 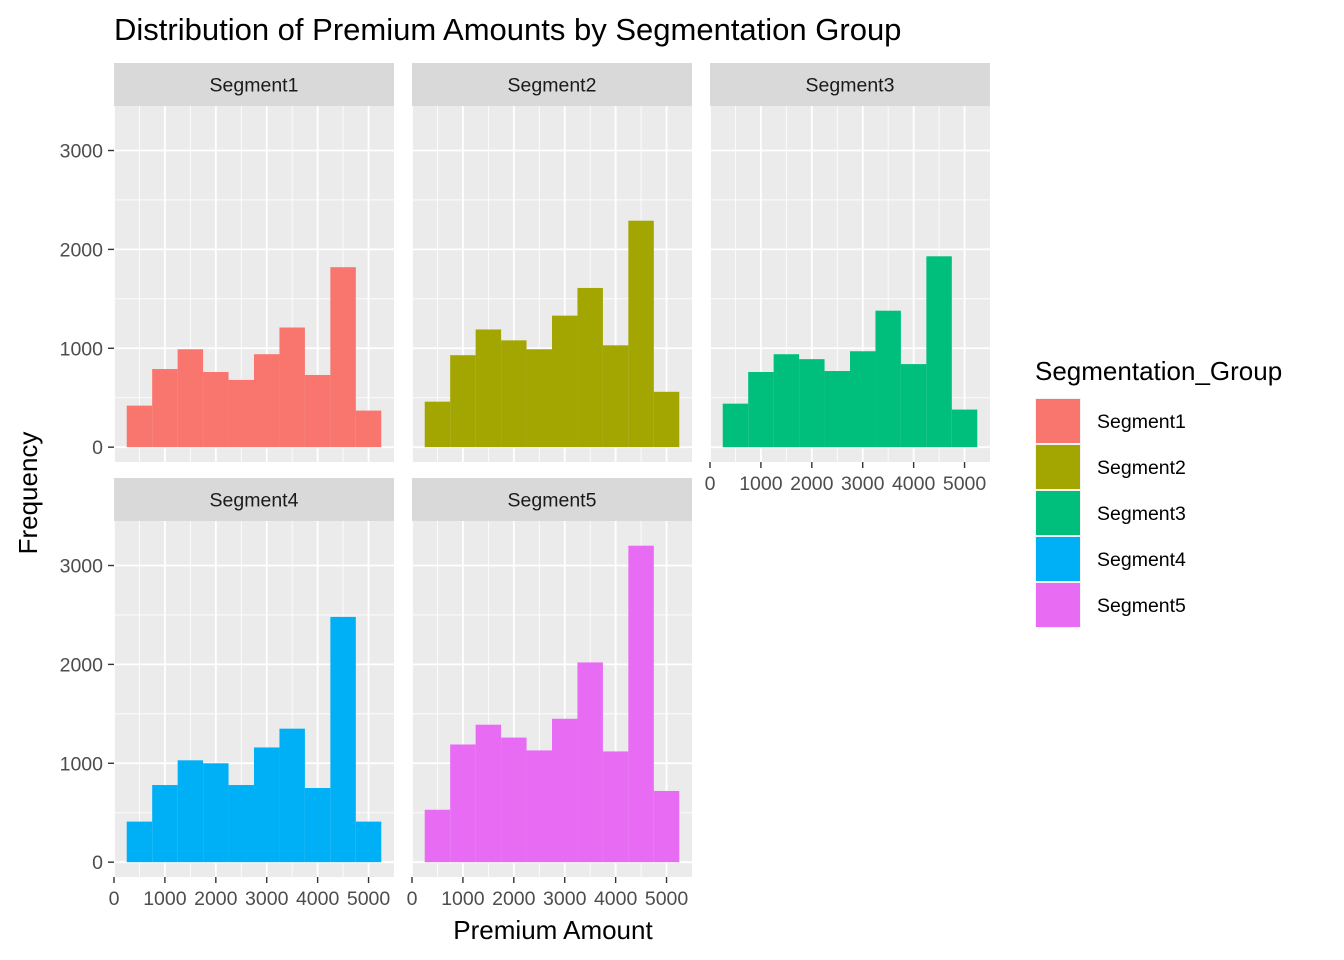 I want to click on y-tick-label: 0, so click(x=97, y=863).